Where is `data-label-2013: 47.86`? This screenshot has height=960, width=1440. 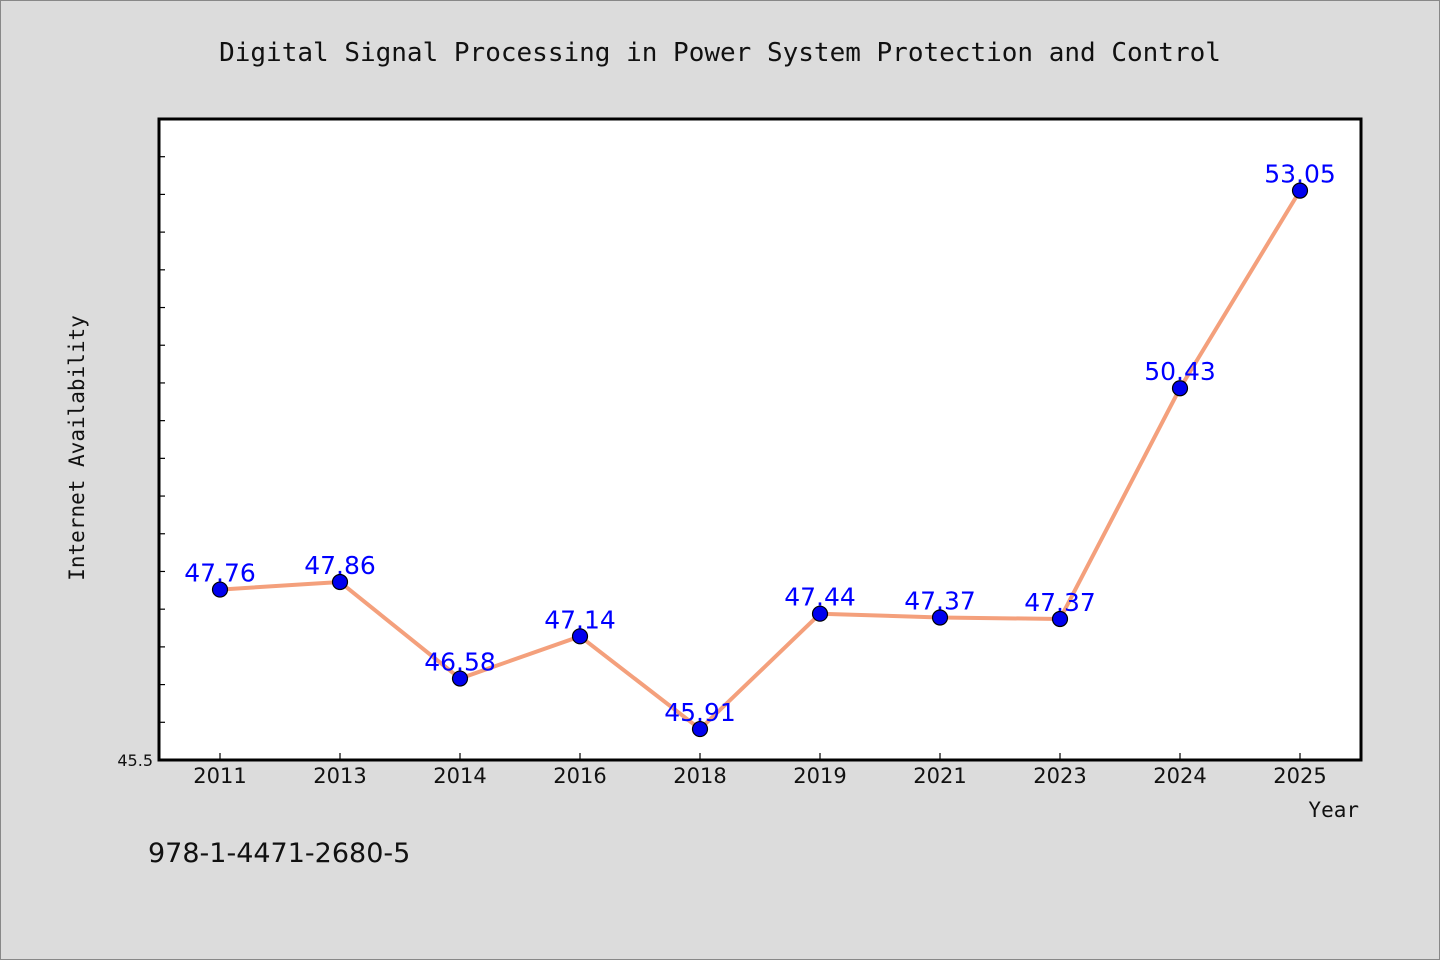
data-label-2013: 47.86 is located at coordinates (340, 565).